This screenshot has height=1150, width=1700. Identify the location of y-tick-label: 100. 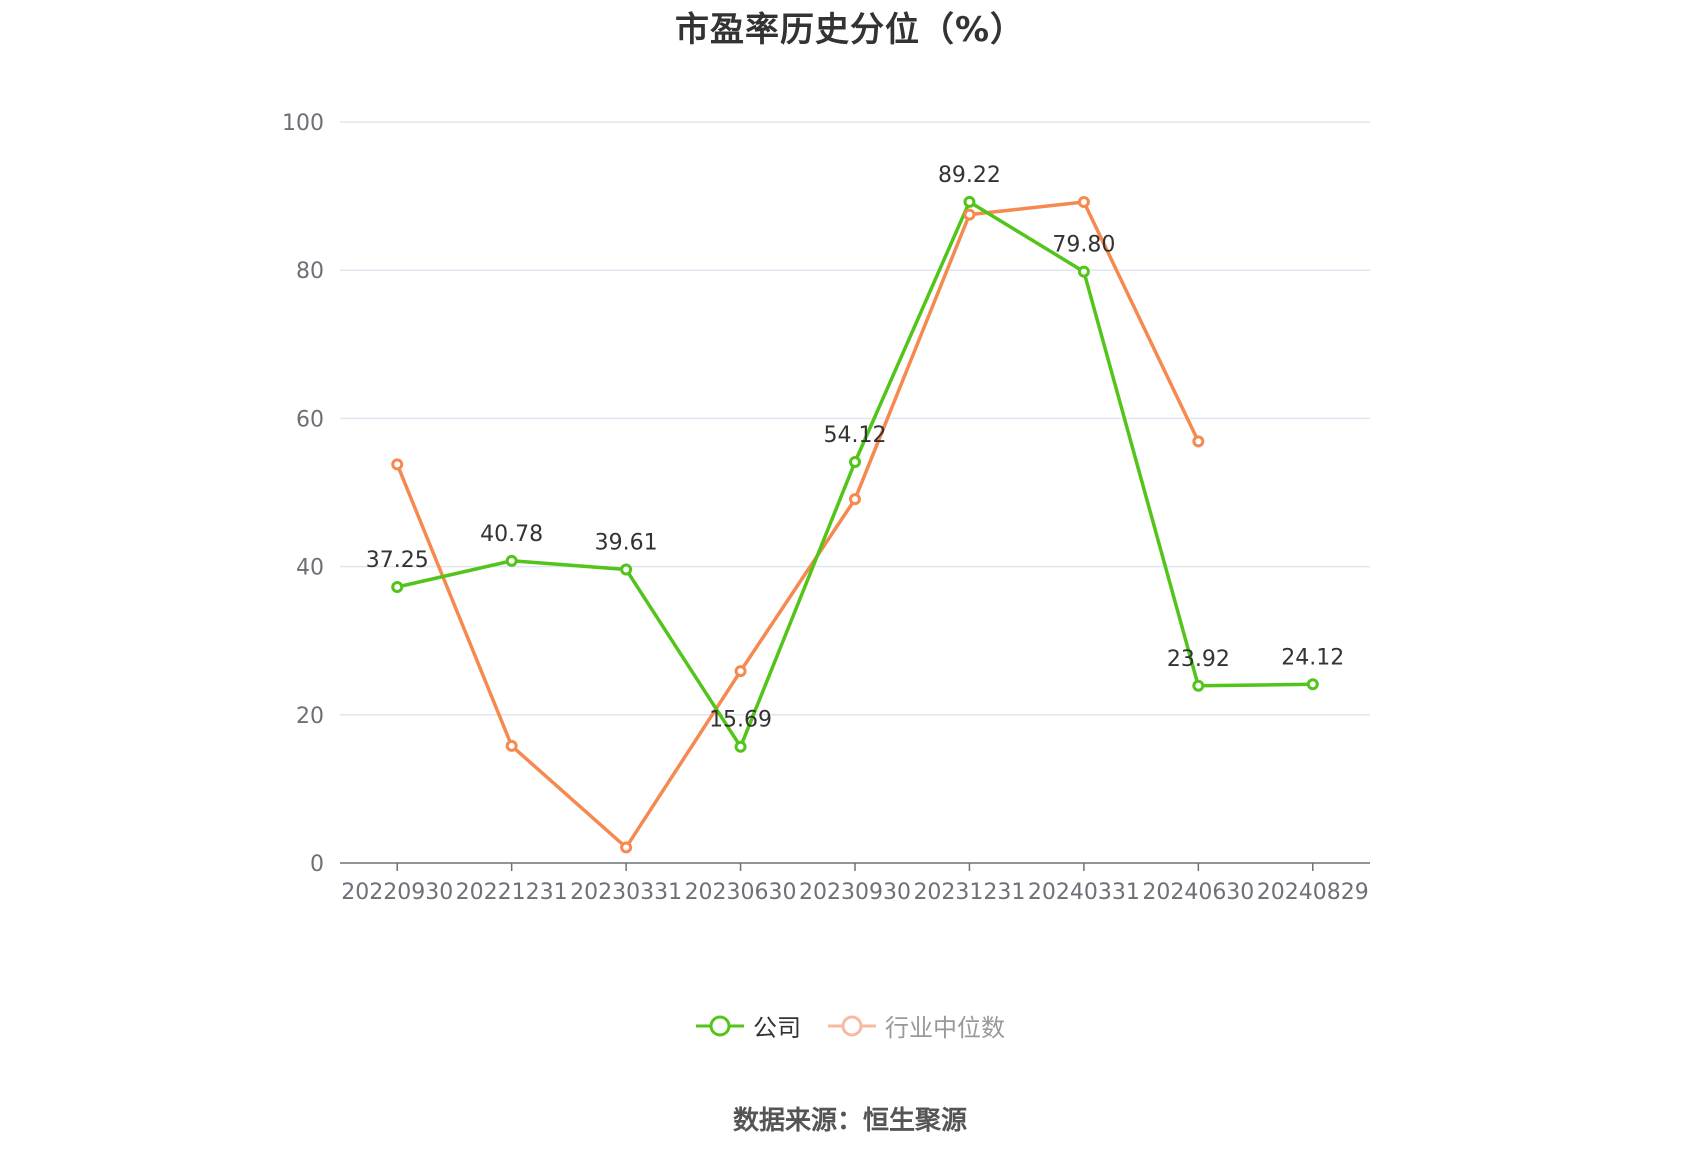
(303, 123).